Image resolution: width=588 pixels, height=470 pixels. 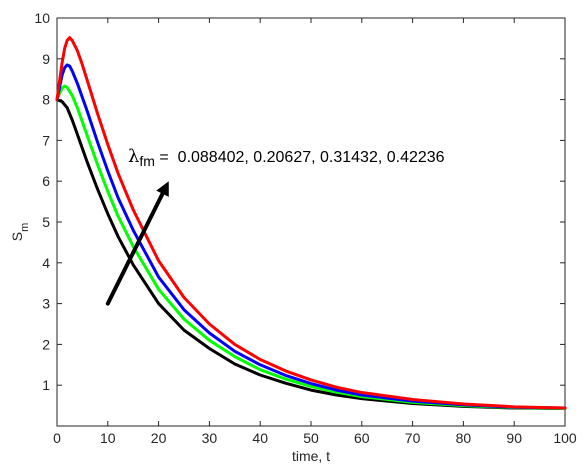 What do you see at coordinates (42, 18) in the screenshot?
I see `y-tick-label: 10` at bounding box center [42, 18].